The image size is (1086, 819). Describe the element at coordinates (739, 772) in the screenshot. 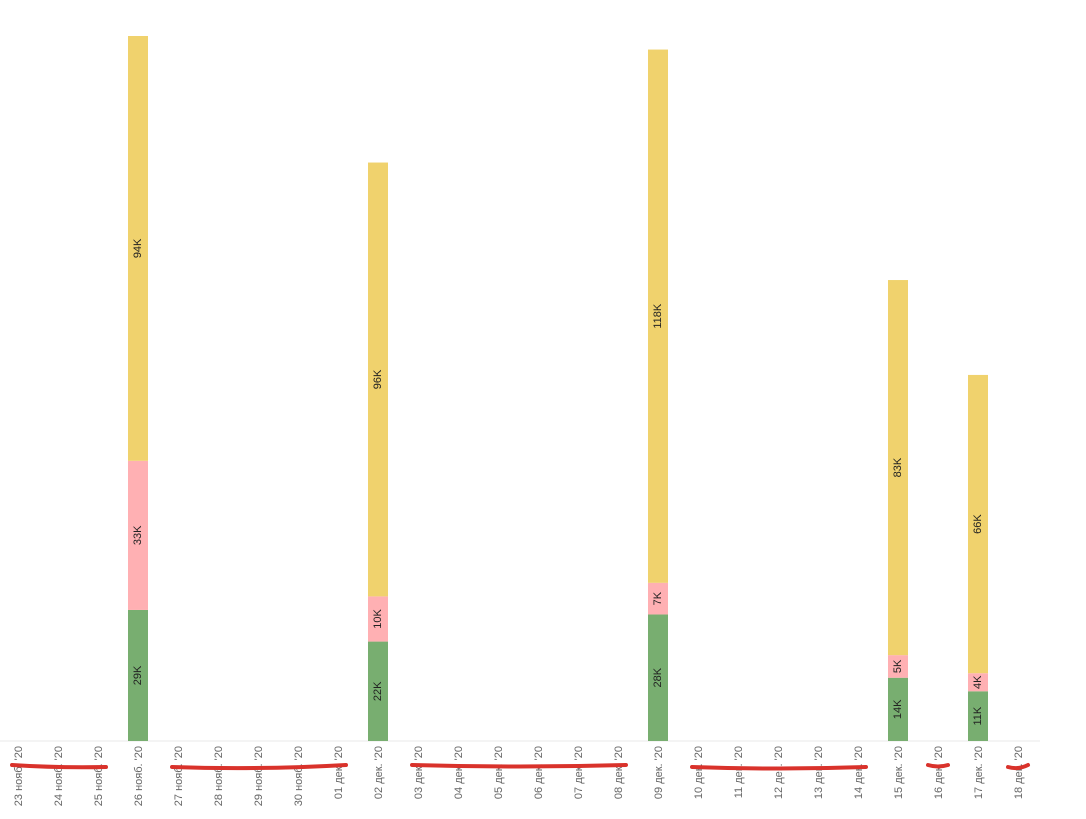

I see `x-tick-label: 11 дек. '20` at that location.